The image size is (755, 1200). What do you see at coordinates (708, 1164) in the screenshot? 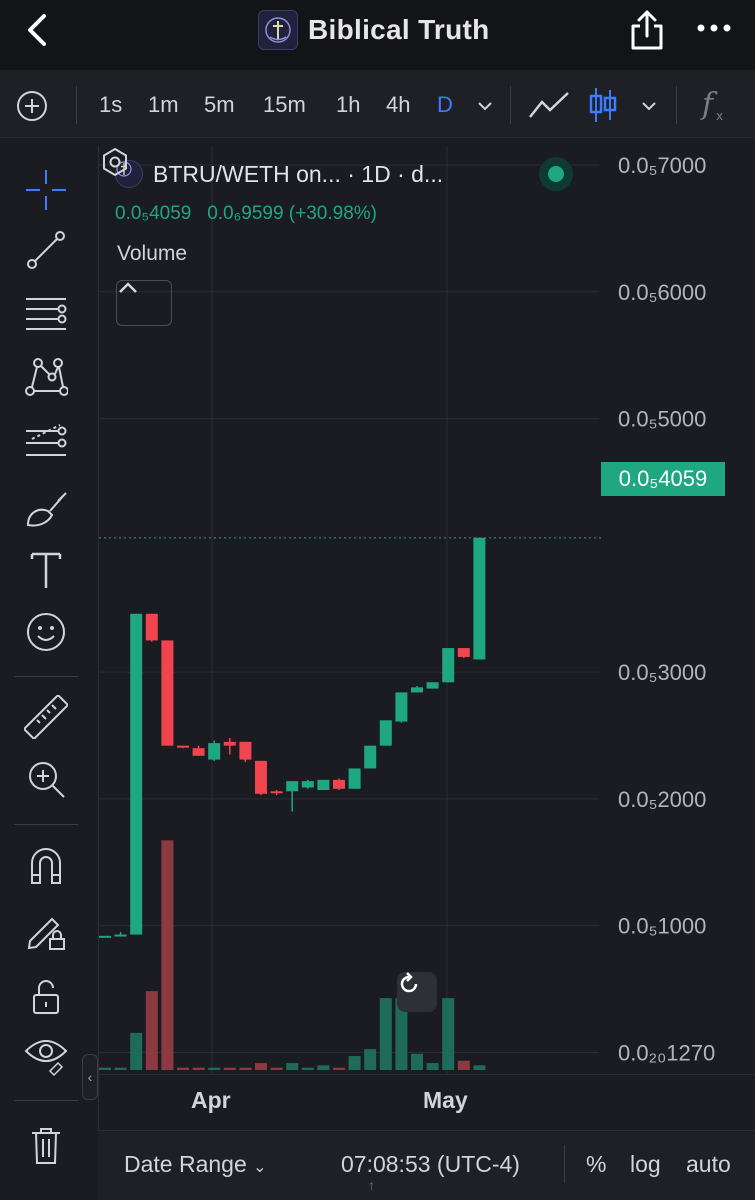
I see `auto-toggle: auto` at bounding box center [708, 1164].